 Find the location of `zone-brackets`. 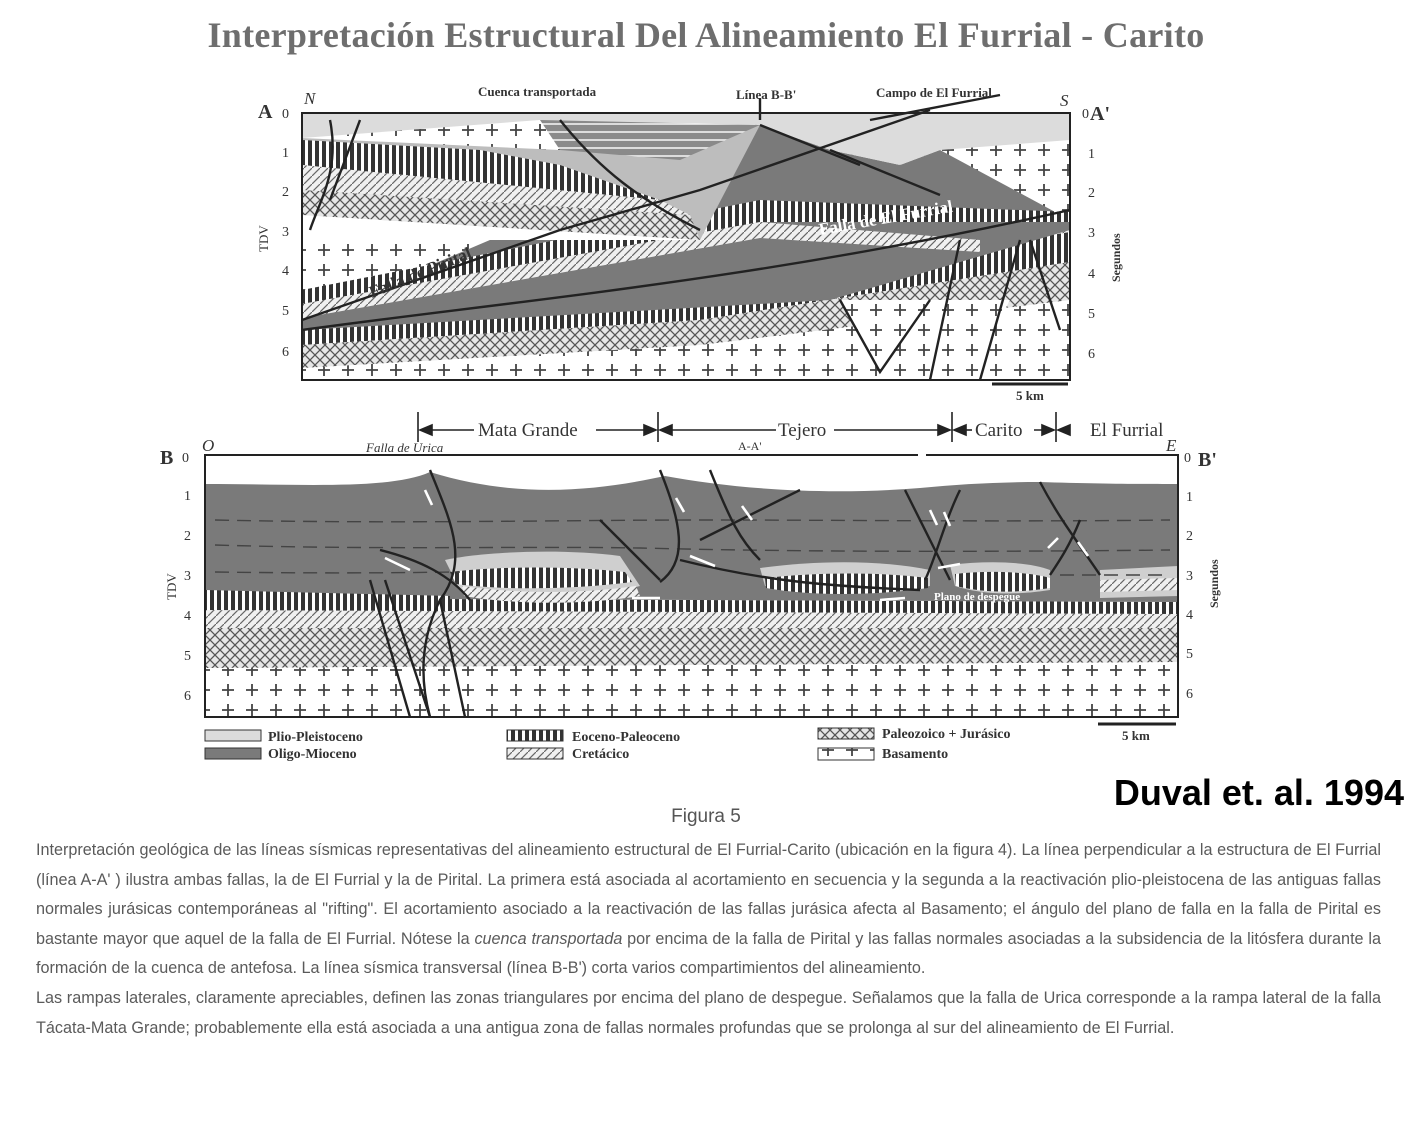

zone-brackets is located at coordinates (744, 427).